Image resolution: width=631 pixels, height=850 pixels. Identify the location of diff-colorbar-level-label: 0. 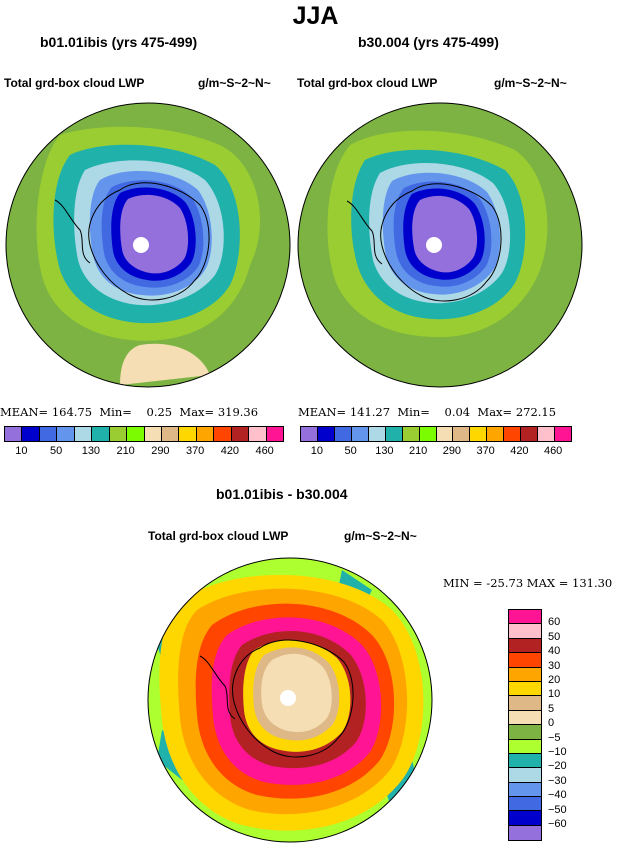
(551, 723).